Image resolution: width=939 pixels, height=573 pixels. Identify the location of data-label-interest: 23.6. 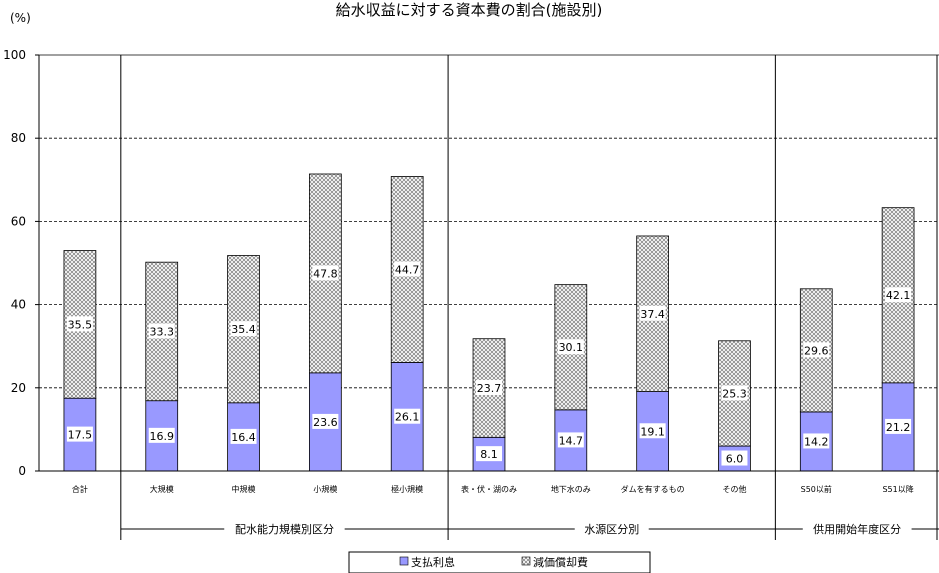
(325, 422).